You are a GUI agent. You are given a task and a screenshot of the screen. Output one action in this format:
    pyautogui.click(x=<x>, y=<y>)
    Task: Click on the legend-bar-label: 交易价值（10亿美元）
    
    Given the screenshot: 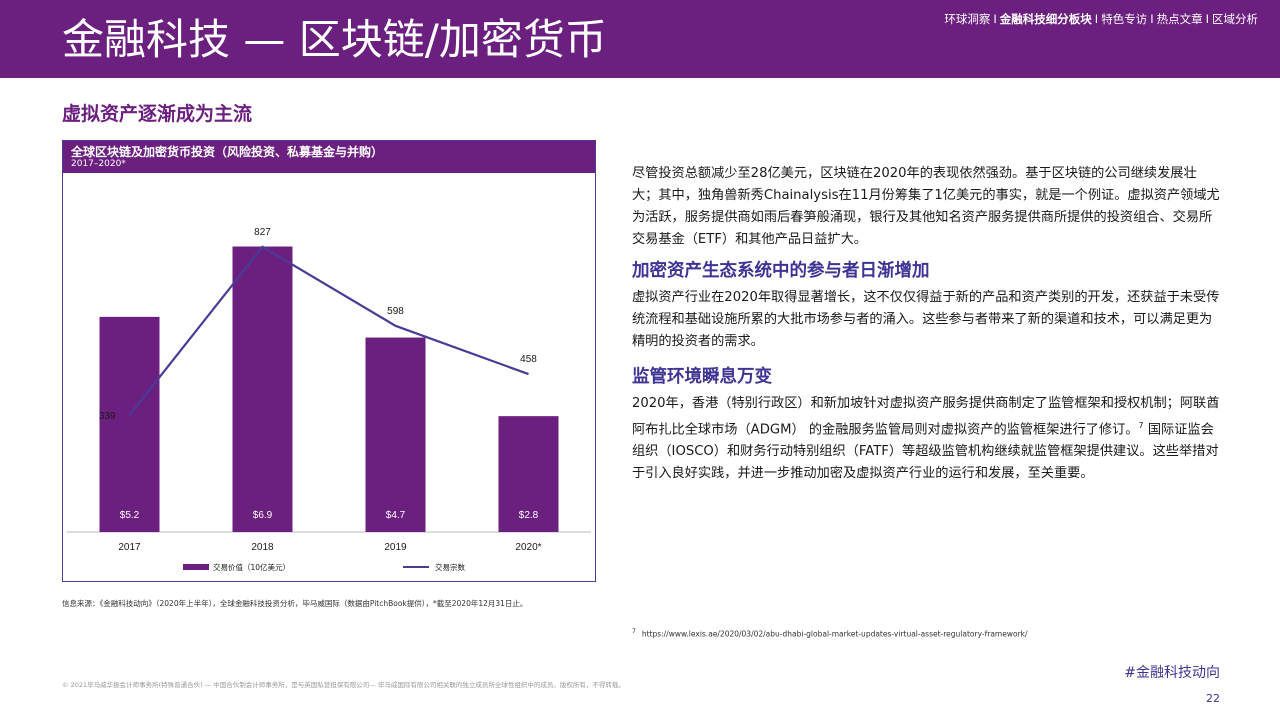 What is the action you would take?
    pyautogui.click(x=251, y=567)
    